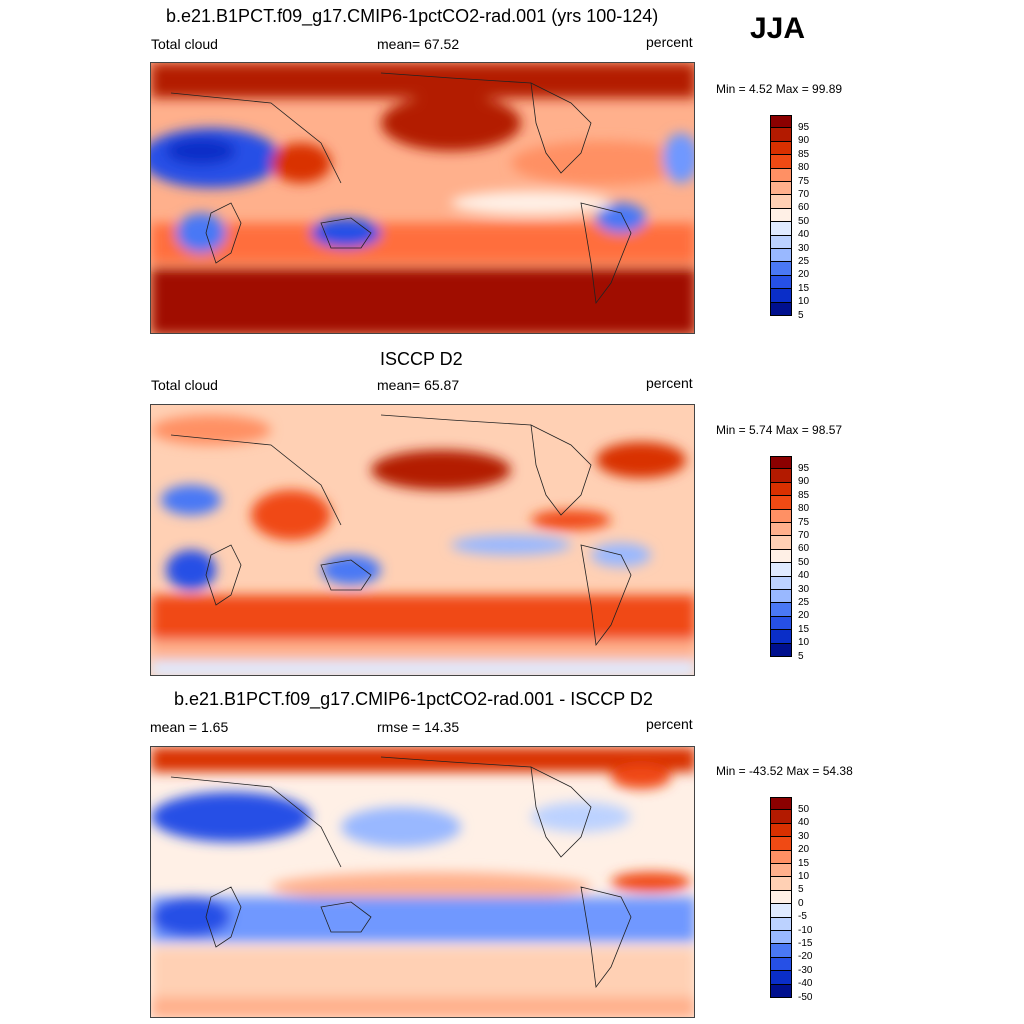  I want to click on colorbar-tick-label: -20, so click(805, 957).